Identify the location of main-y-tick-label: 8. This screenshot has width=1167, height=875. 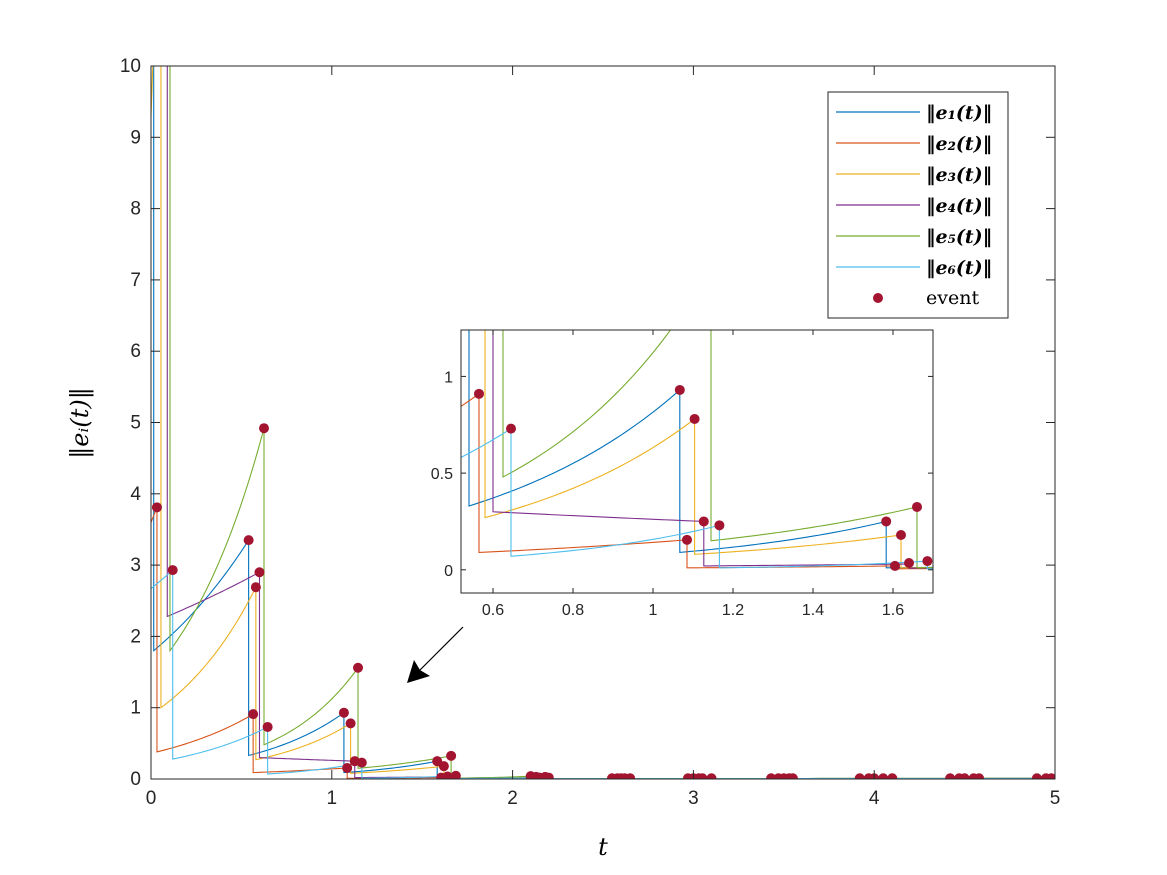
(135, 209).